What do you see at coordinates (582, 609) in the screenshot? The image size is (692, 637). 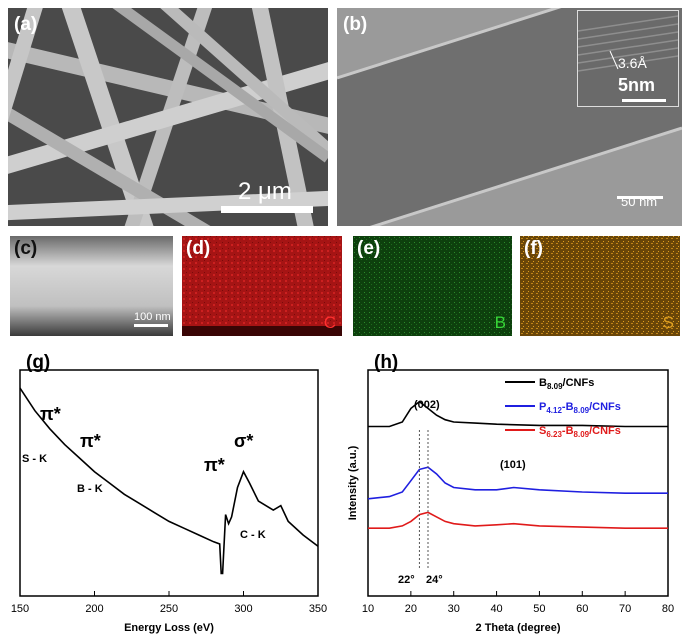 I see `x-tick-label: 60` at bounding box center [582, 609].